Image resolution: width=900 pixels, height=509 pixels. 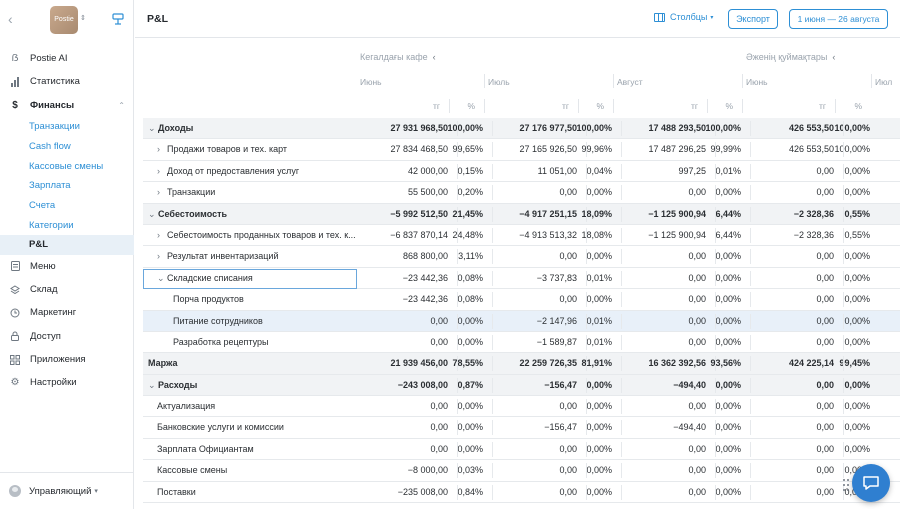 What do you see at coordinates (67, 312) in the screenshot?
I see `nav-marketing: Маркетинг` at bounding box center [67, 312].